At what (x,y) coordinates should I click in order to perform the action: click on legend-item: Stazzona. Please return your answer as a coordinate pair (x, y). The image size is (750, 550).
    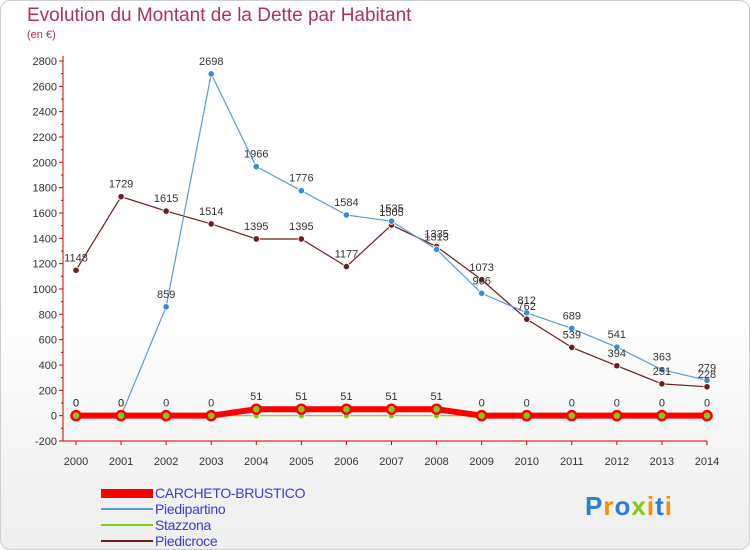
    Looking at the image, I should click on (203, 525).